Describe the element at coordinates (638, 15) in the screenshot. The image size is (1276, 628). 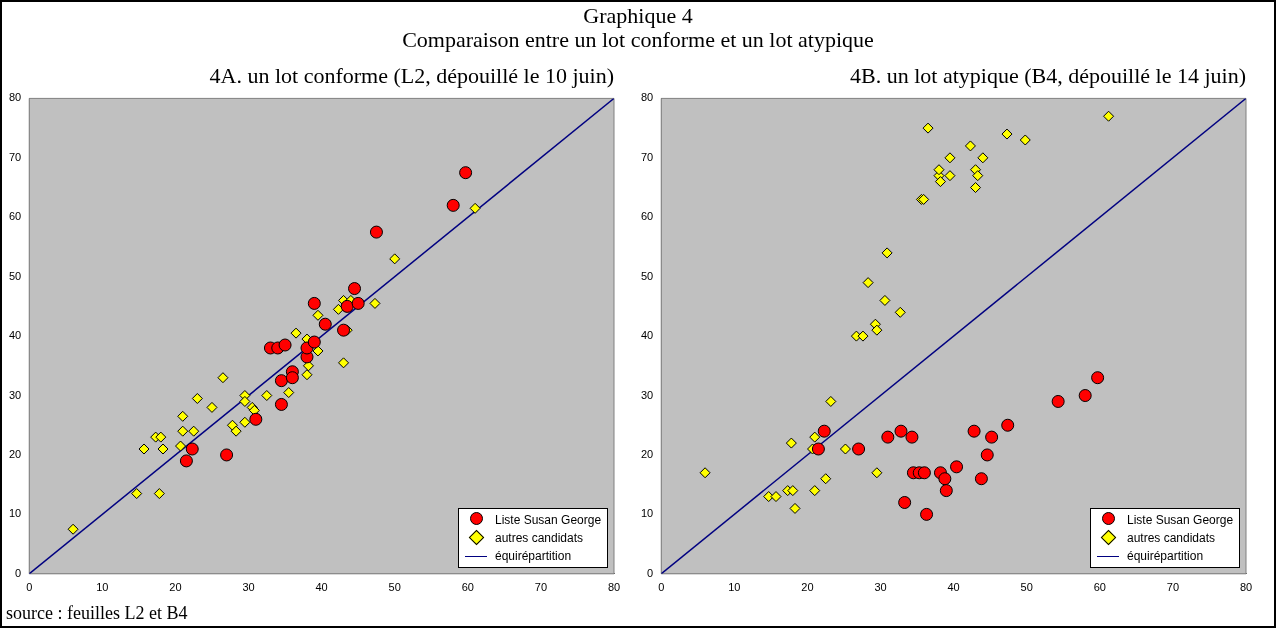
I see `text: Graphique 4` at that location.